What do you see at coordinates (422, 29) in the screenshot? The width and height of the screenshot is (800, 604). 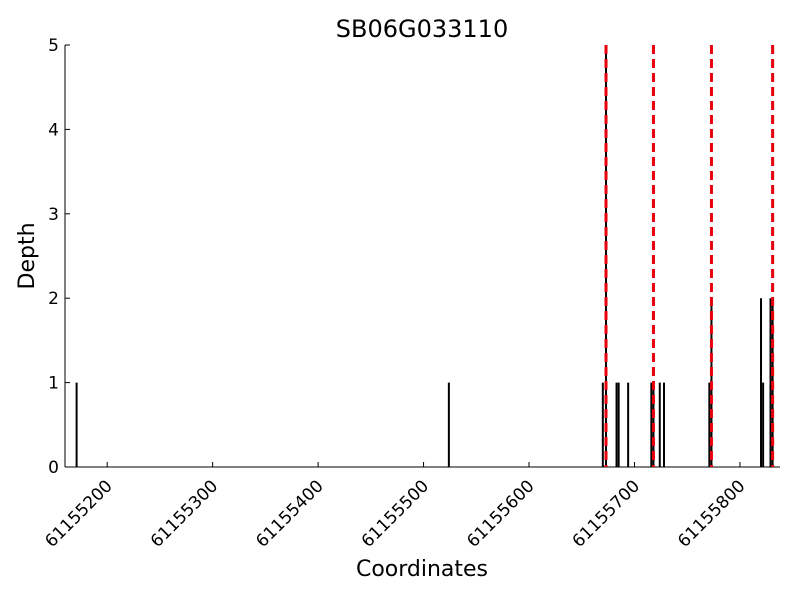 I see `chart-title: SB06G033110` at bounding box center [422, 29].